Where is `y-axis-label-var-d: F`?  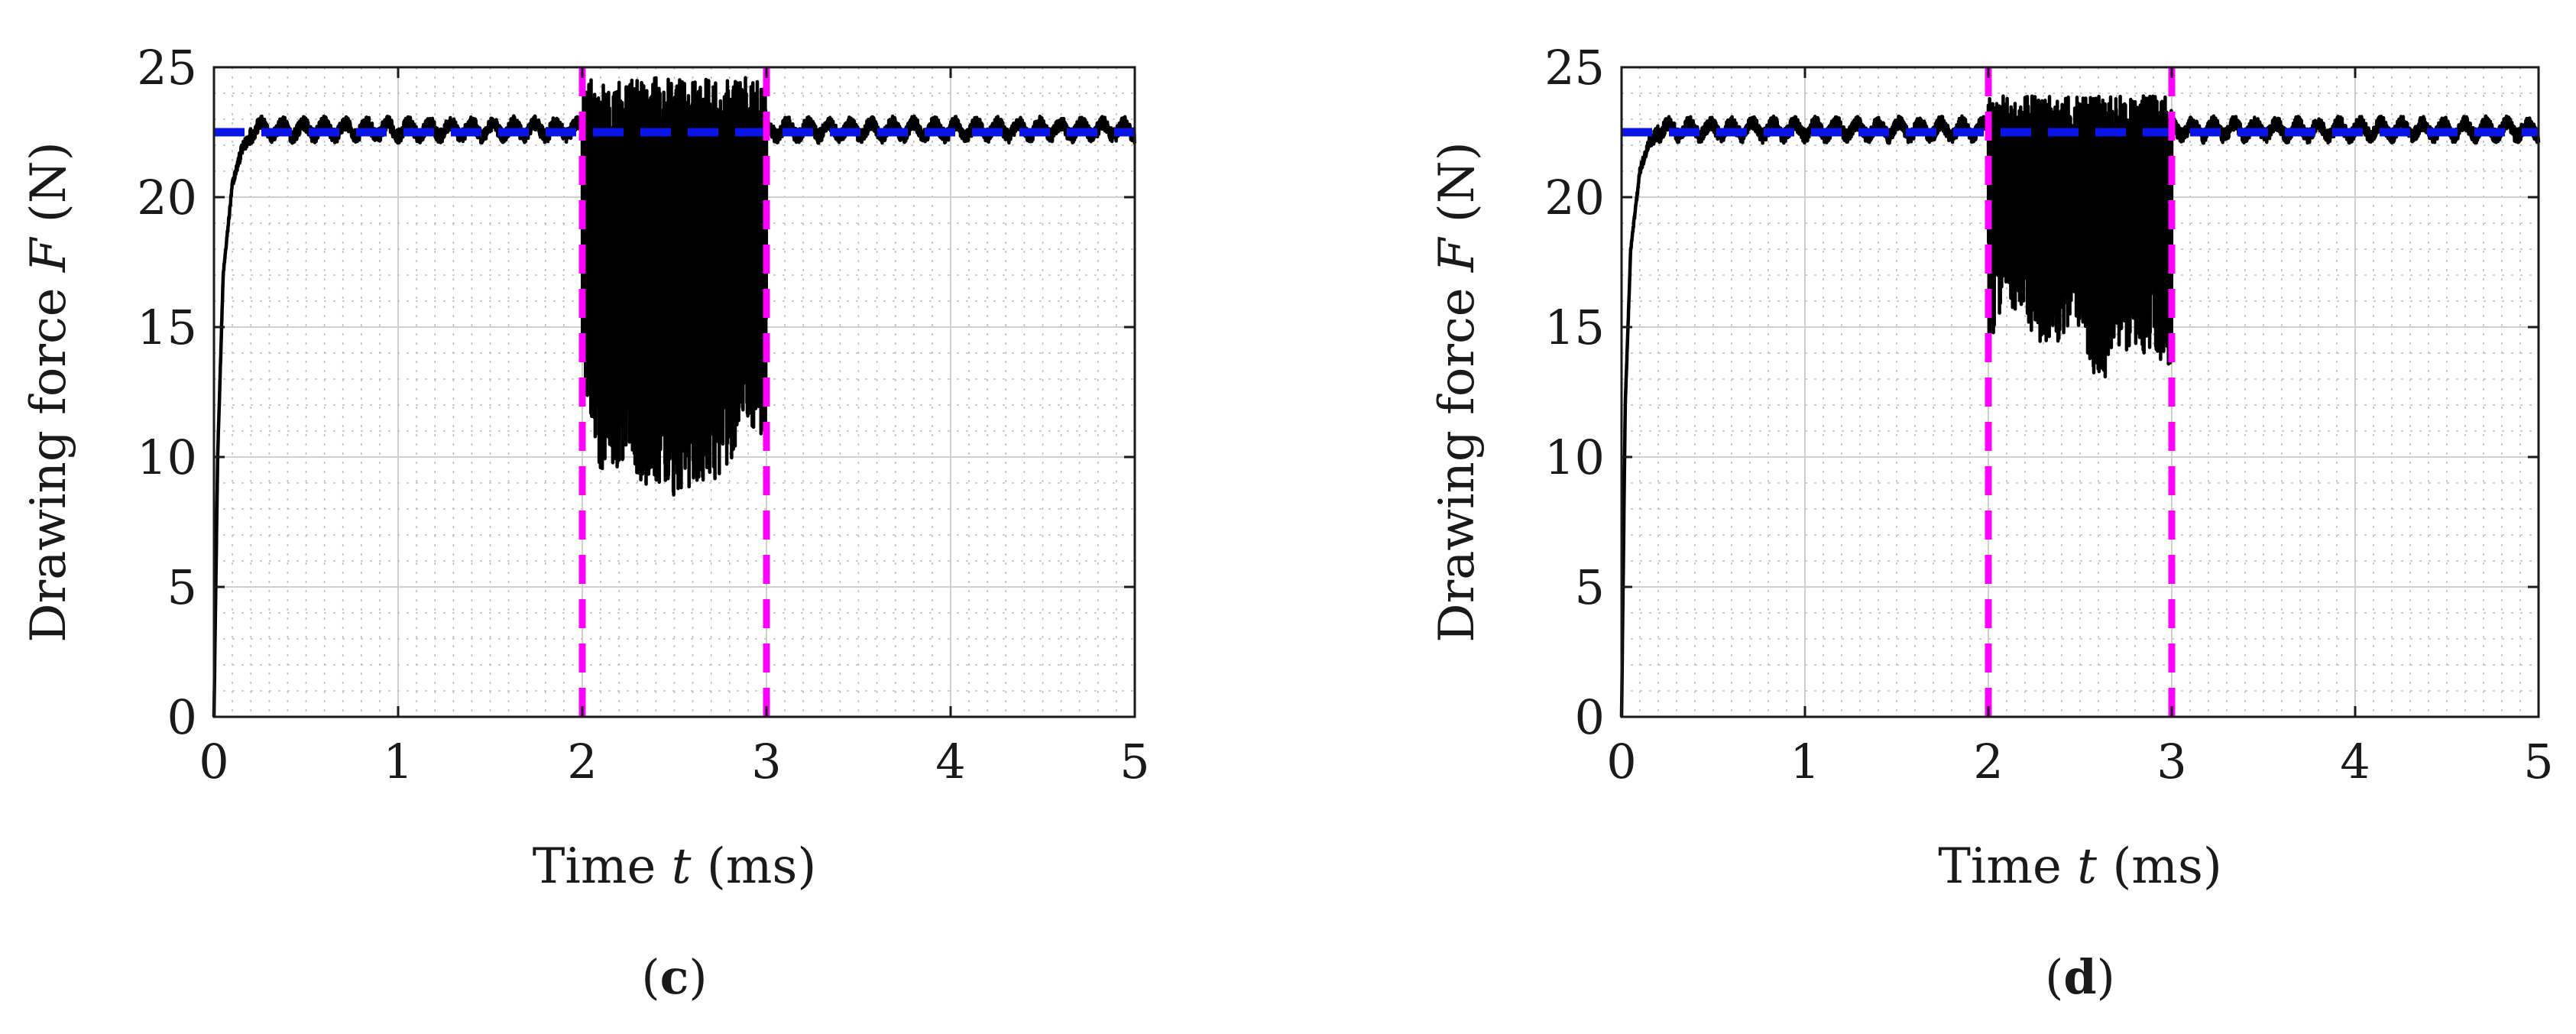
y-axis-label-var-d: F is located at coordinates (1458, 254).